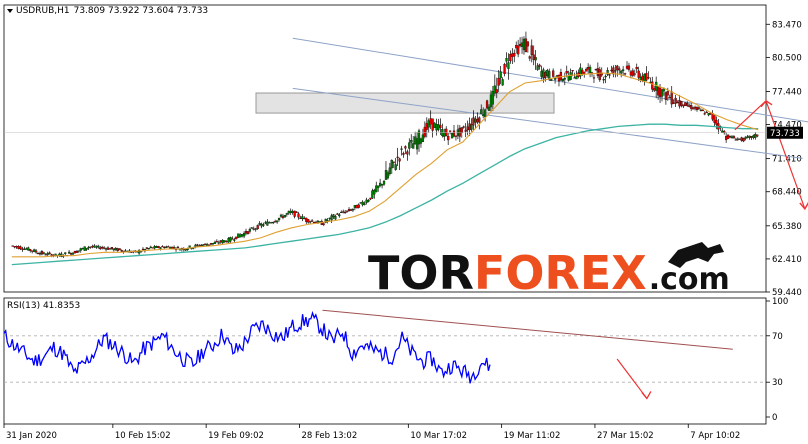 This screenshot has width=808, height=444. What do you see at coordinates (774, 418) in the screenshot?
I see `rsi-tick-label: 0` at bounding box center [774, 418].